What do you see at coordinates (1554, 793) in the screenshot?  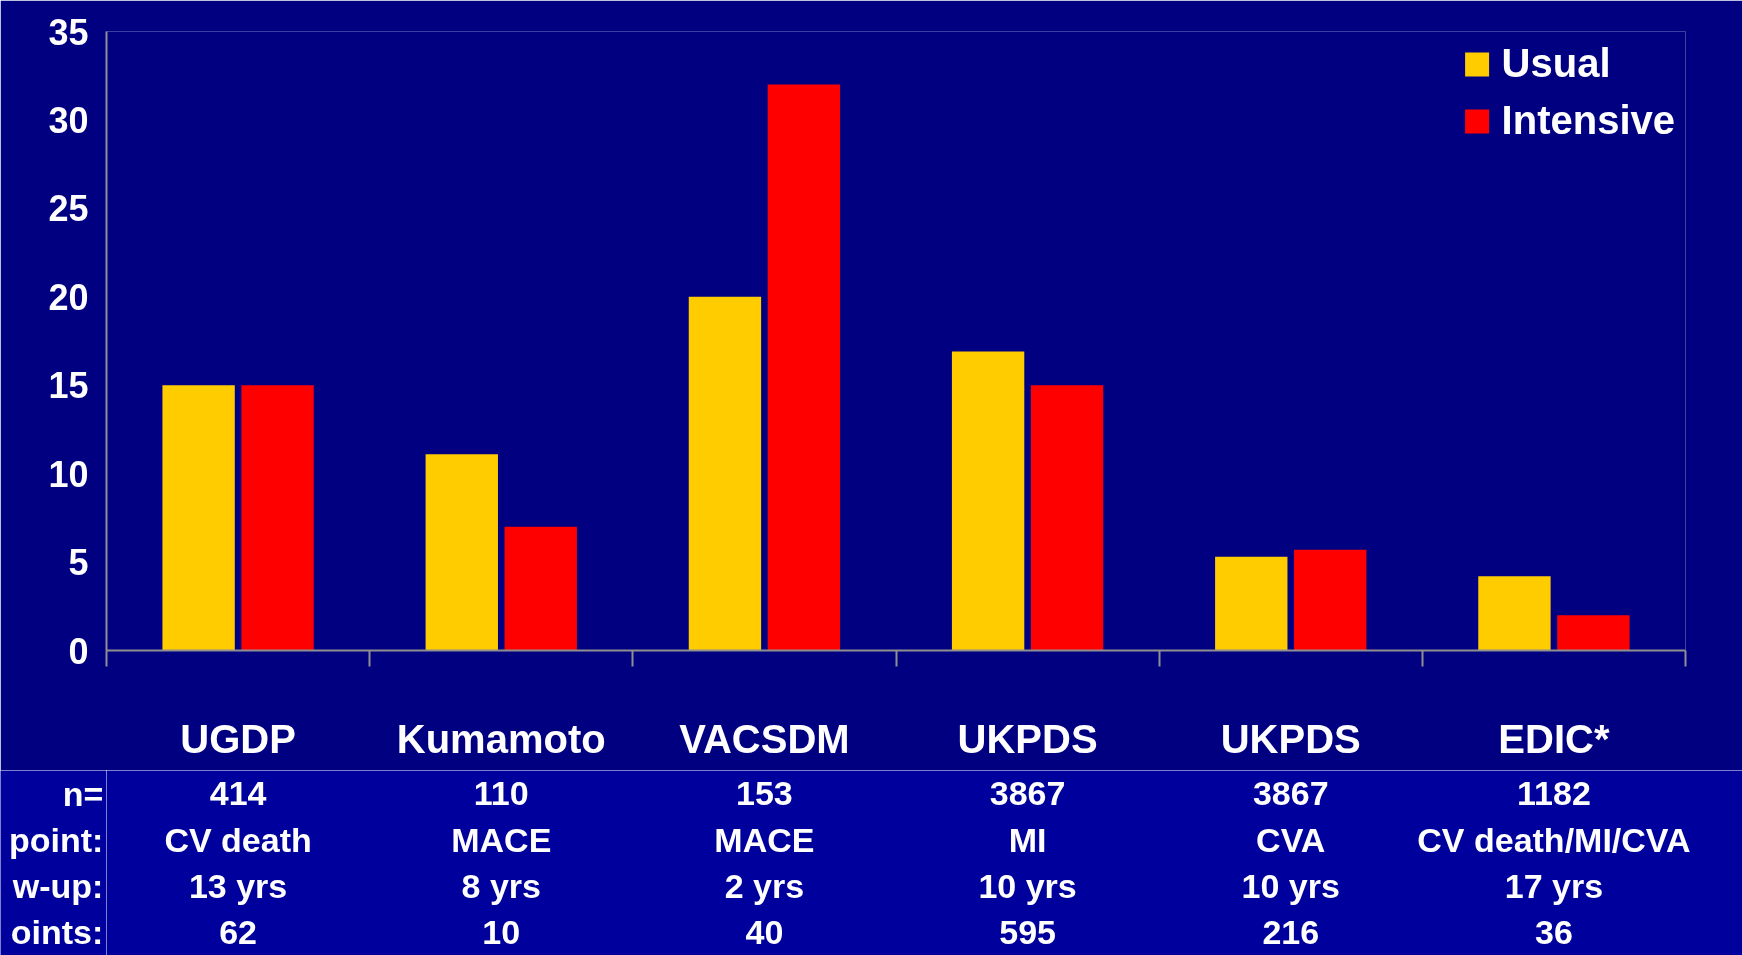 I see `text: 1182` at bounding box center [1554, 793].